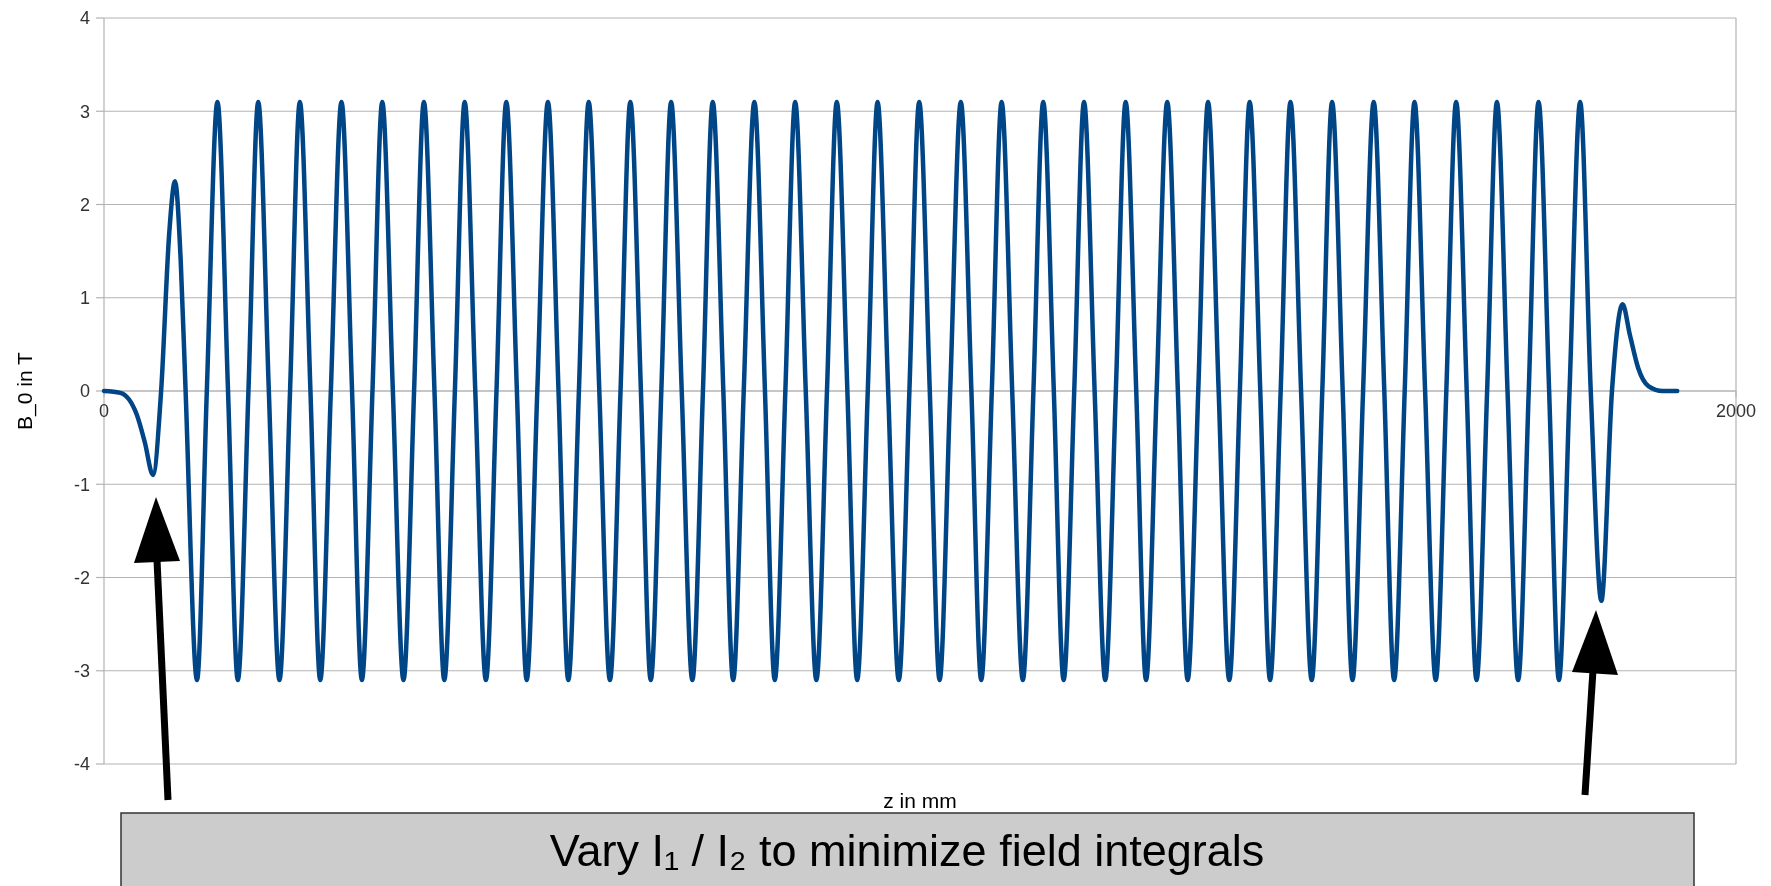 This screenshot has height=886, width=1771. What do you see at coordinates (84, 298) in the screenshot?
I see `y-tick-label: 1` at bounding box center [84, 298].